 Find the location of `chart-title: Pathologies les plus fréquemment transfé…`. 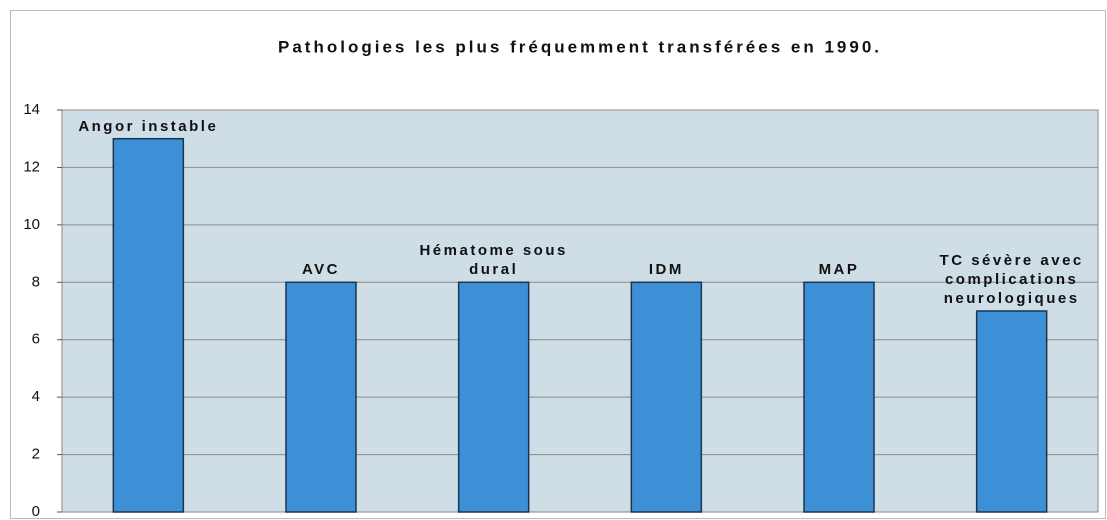

chart-title: Pathologies les plus fréquemment transfé… is located at coordinates (580, 46).